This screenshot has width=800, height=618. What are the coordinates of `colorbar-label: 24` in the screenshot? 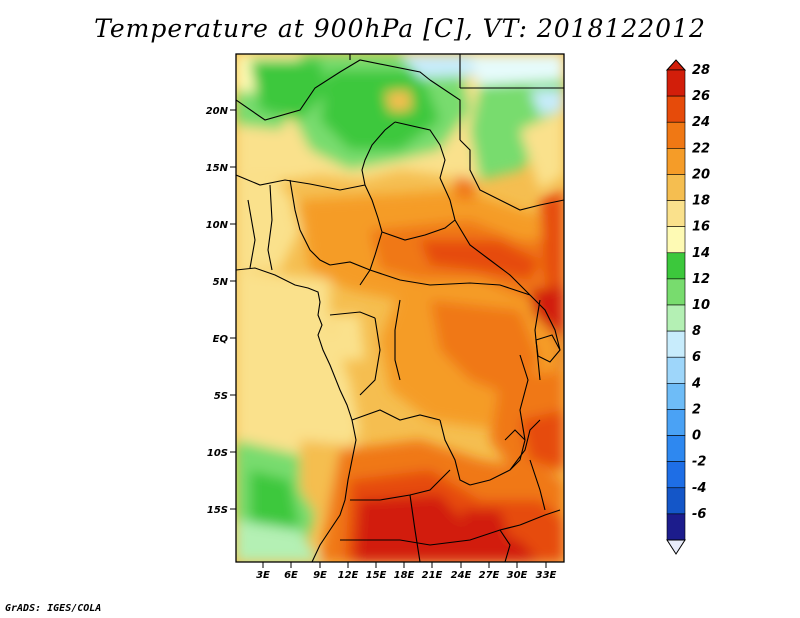 It's located at (701, 122).